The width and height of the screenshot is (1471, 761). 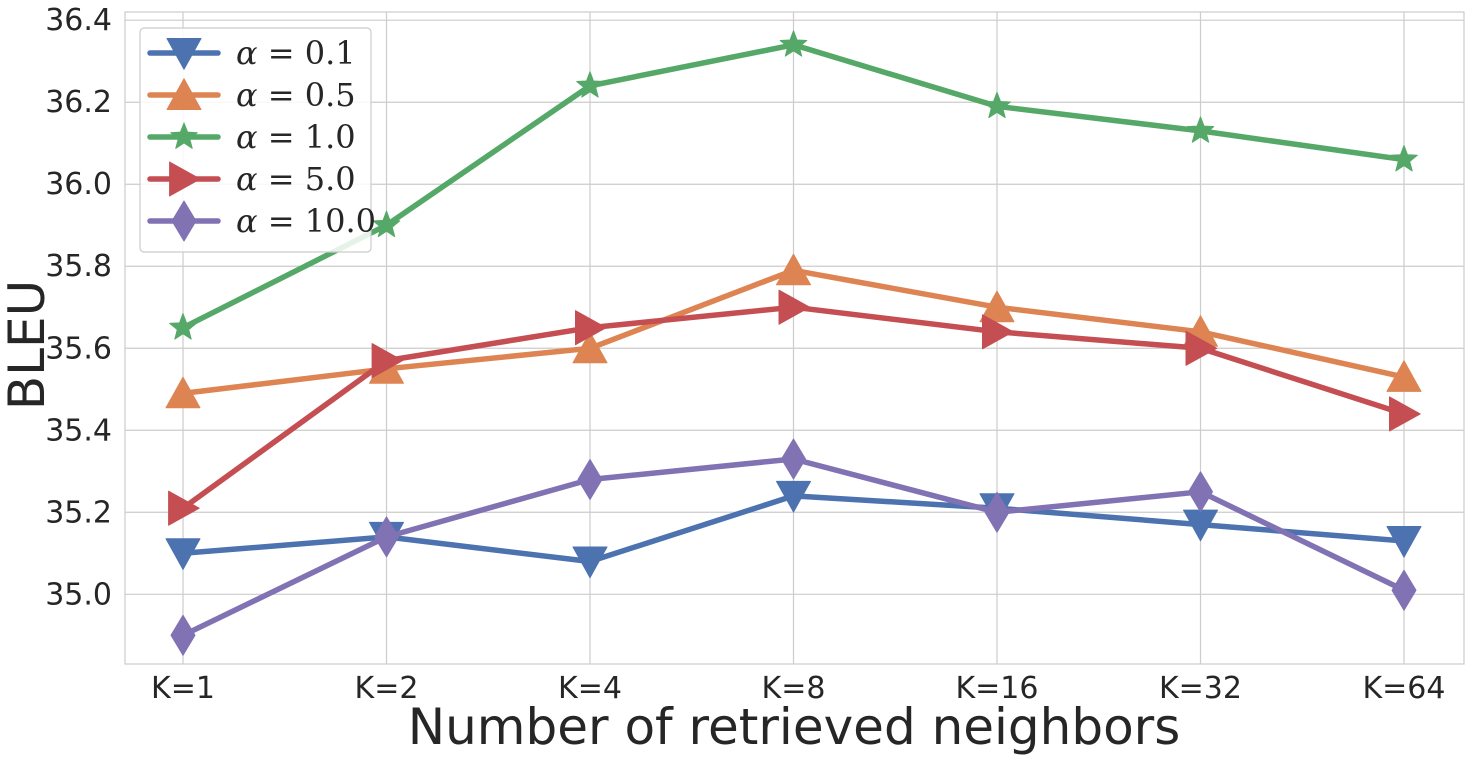 I want to click on legend-entry: α = 5.0, so click(x=251, y=179).